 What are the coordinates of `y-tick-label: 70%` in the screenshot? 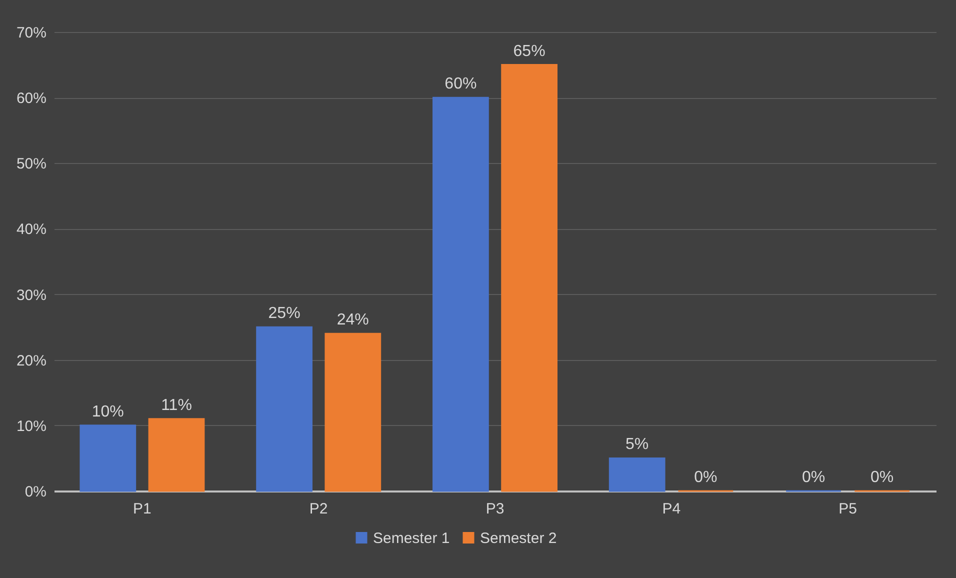 It's located at (31, 33).